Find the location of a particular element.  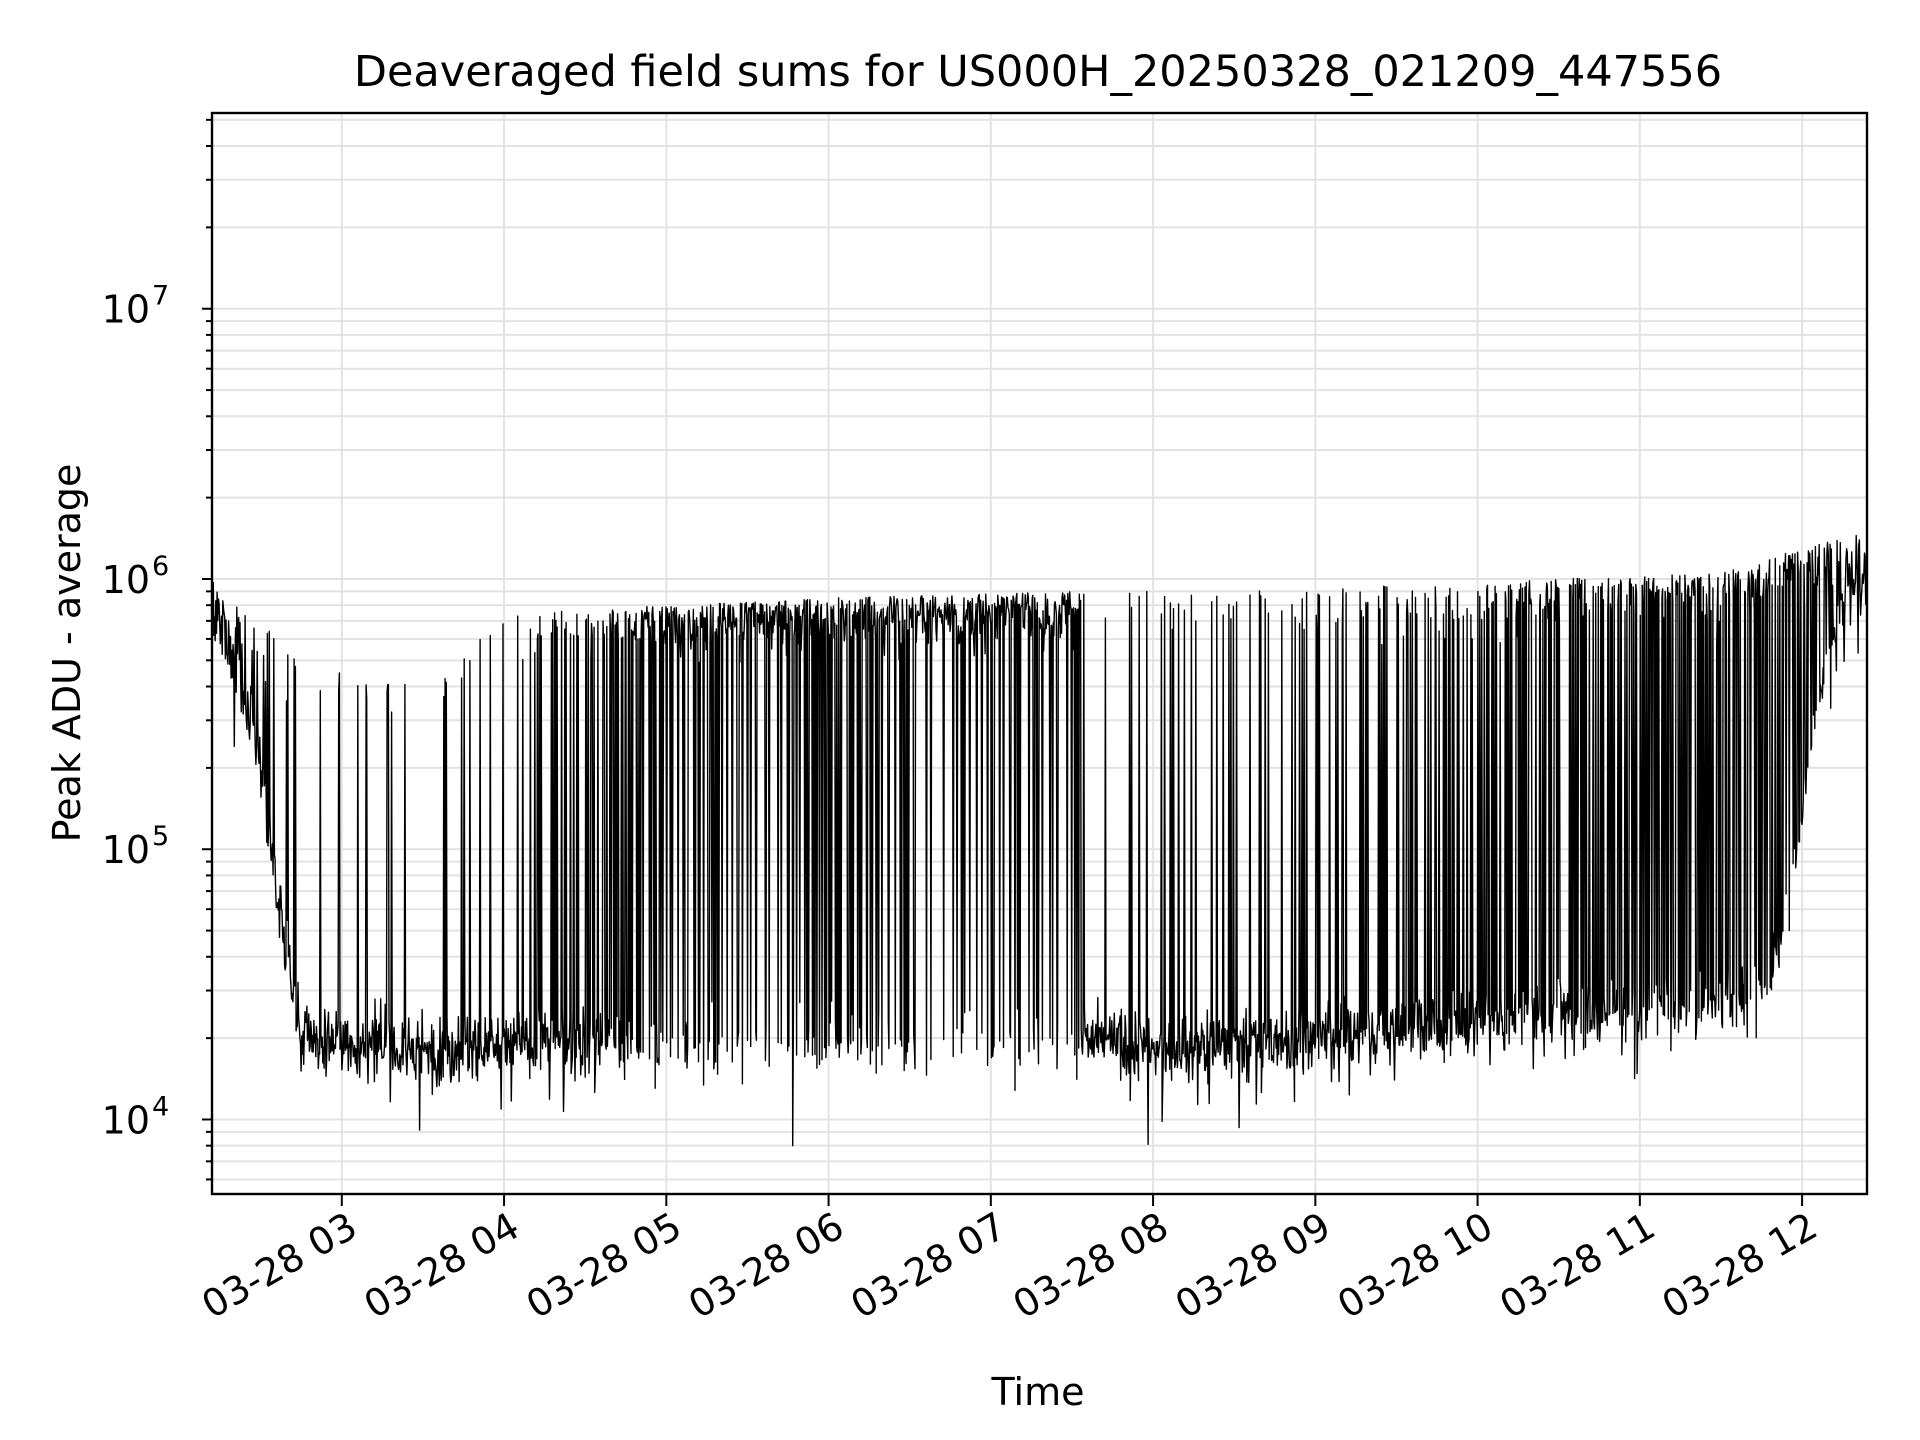

x-axis-label: Time is located at coordinates (1038, 1392).